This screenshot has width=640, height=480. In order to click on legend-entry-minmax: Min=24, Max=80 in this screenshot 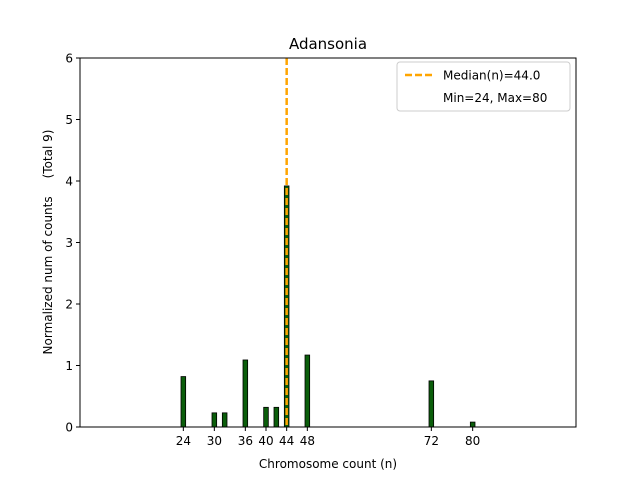, I will do `click(495, 98)`.